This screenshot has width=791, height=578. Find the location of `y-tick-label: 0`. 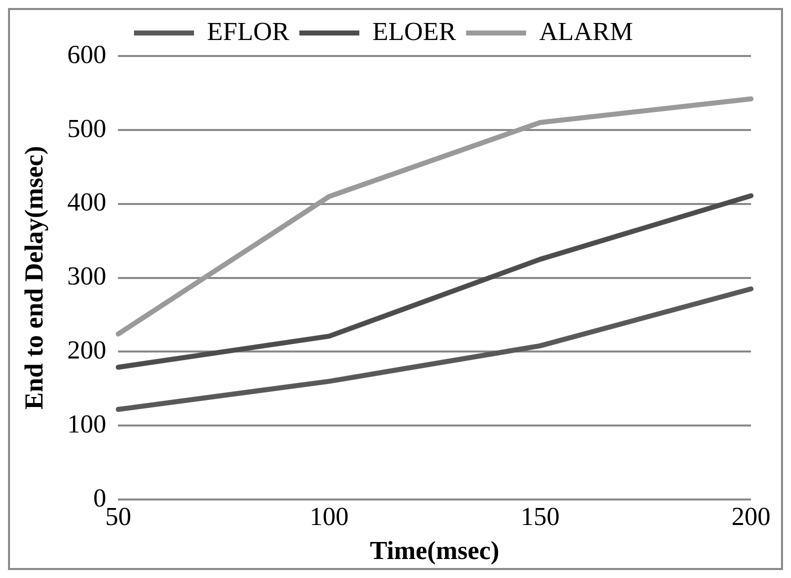

y-tick-label: 0 is located at coordinates (99, 497).